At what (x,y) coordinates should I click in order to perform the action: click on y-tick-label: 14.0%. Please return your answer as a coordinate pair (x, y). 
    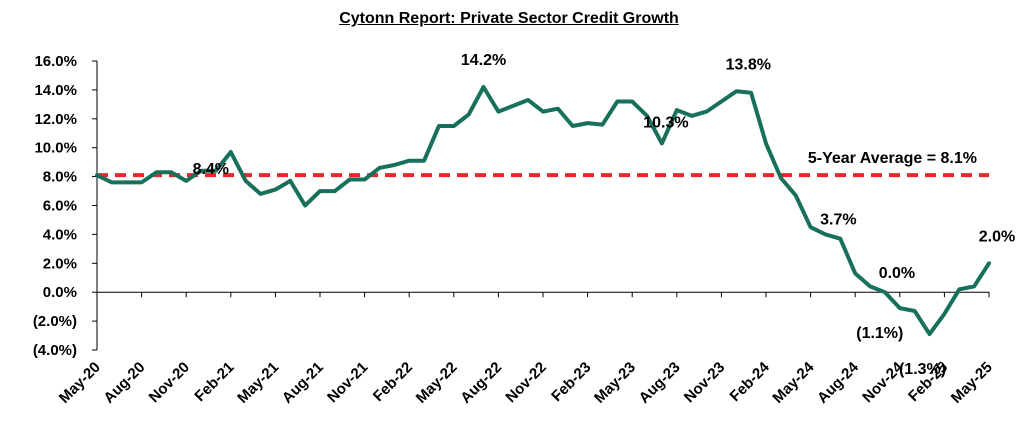
    Looking at the image, I should click on (55, 90).